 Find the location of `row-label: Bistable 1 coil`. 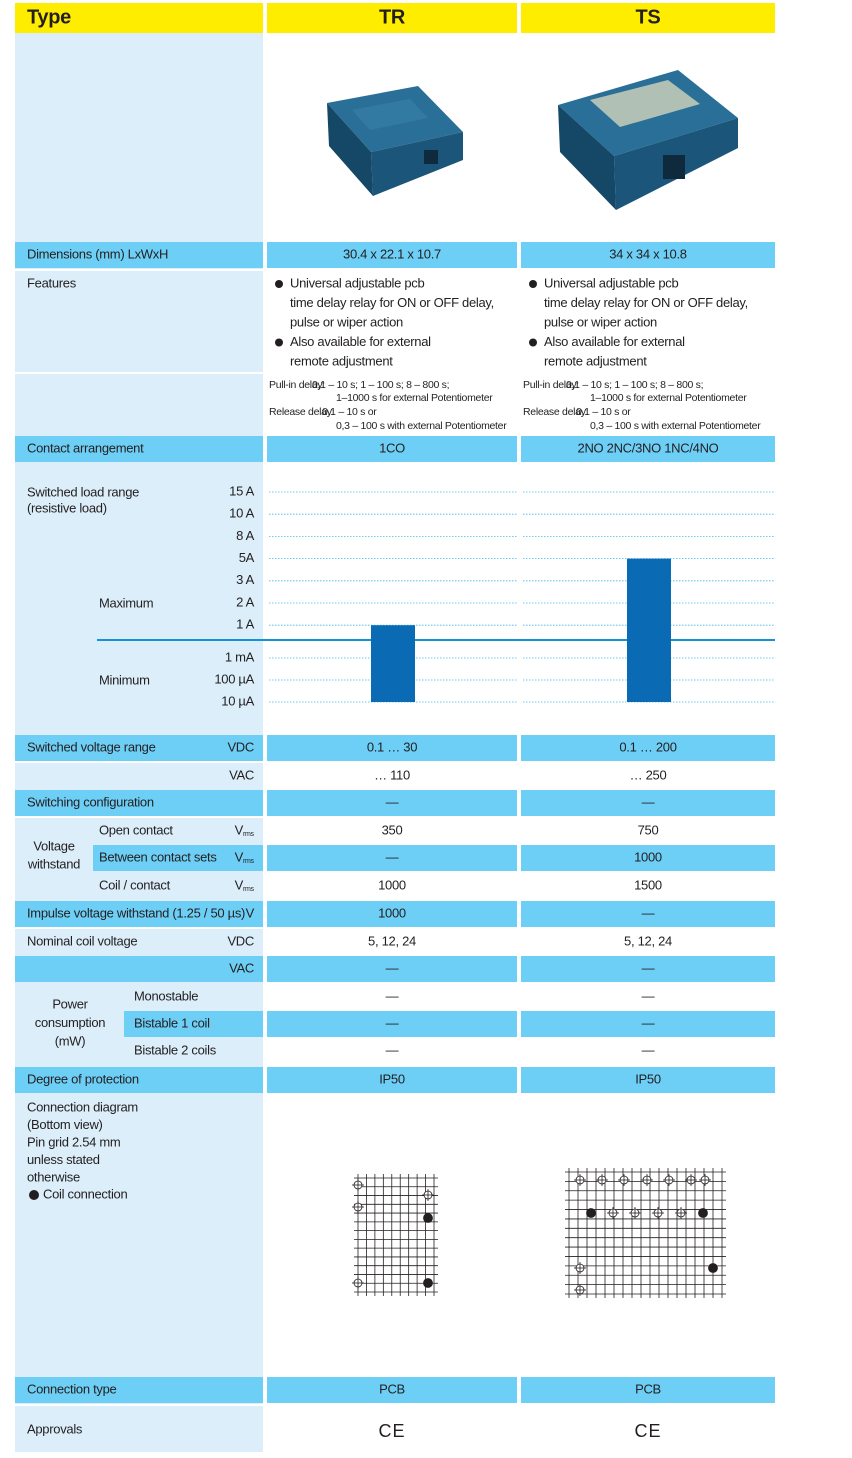

row-label: Bistable 1 coil is located at coordinates (172, 1022).